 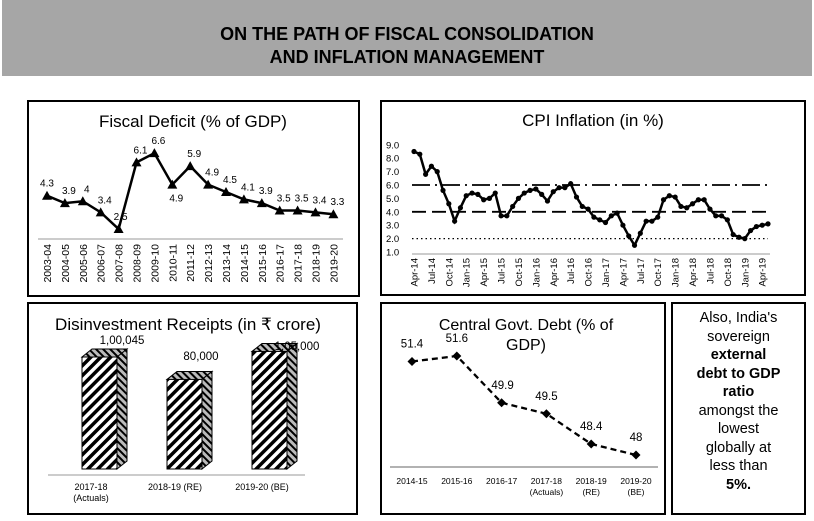 What do you see at coordinates (121, 217) in the screenshot?
I see `data-label: 2.5` at bounding box center [121, 217].